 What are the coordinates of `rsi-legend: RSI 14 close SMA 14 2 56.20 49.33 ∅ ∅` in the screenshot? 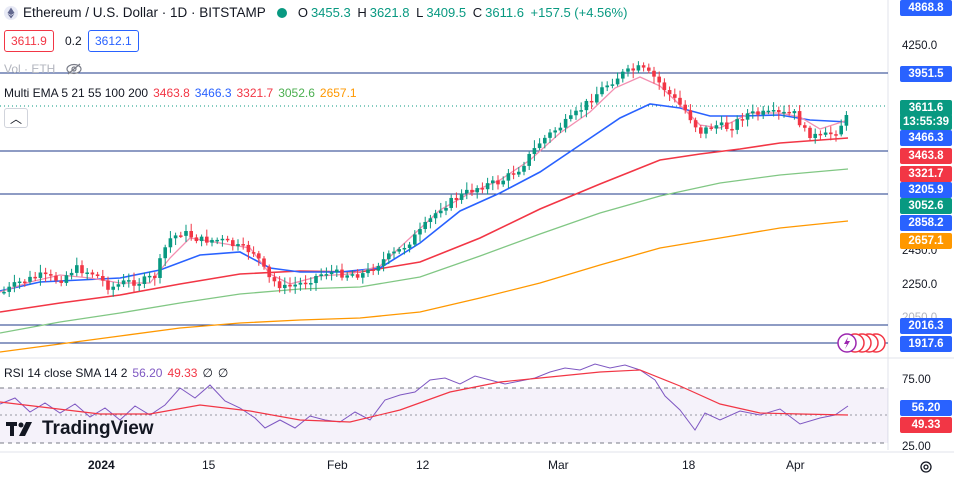 It's located at (116, 373).